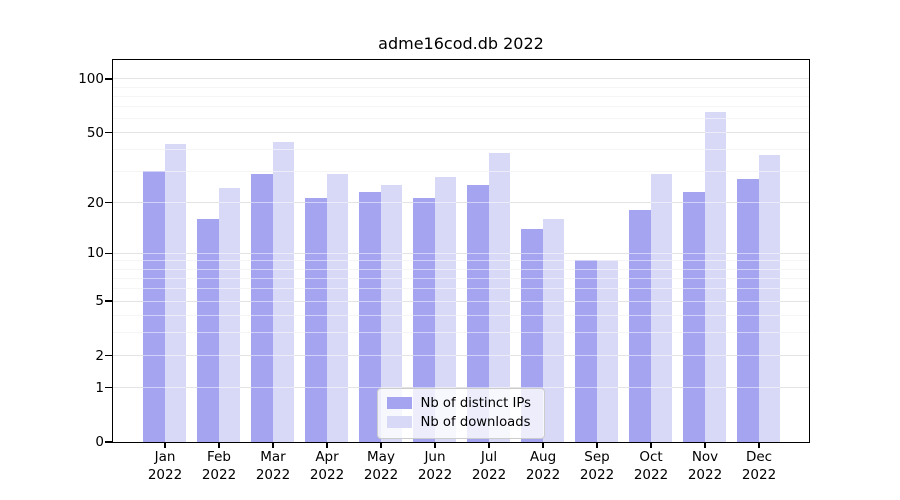  What do you see at coordinates (476, 403) in the screenshot?
I see `legend-label-distinct-ips: Nb of distinct IPs` at bounding box center [476, 403].